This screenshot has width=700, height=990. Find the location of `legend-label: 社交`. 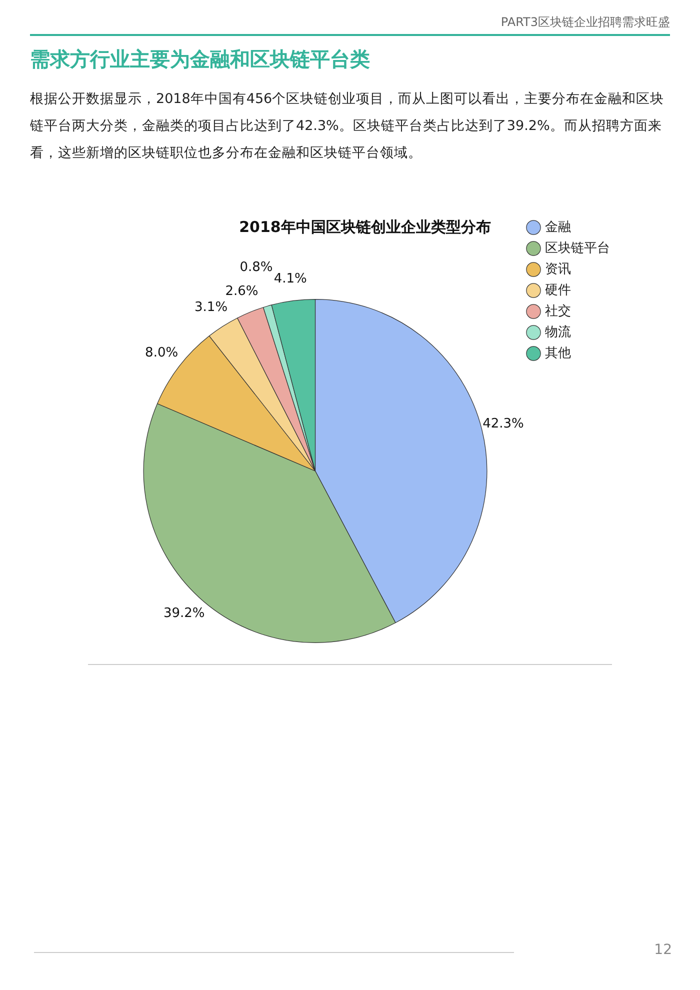

legend-label: 社交 is located at coordinates (558, 310).